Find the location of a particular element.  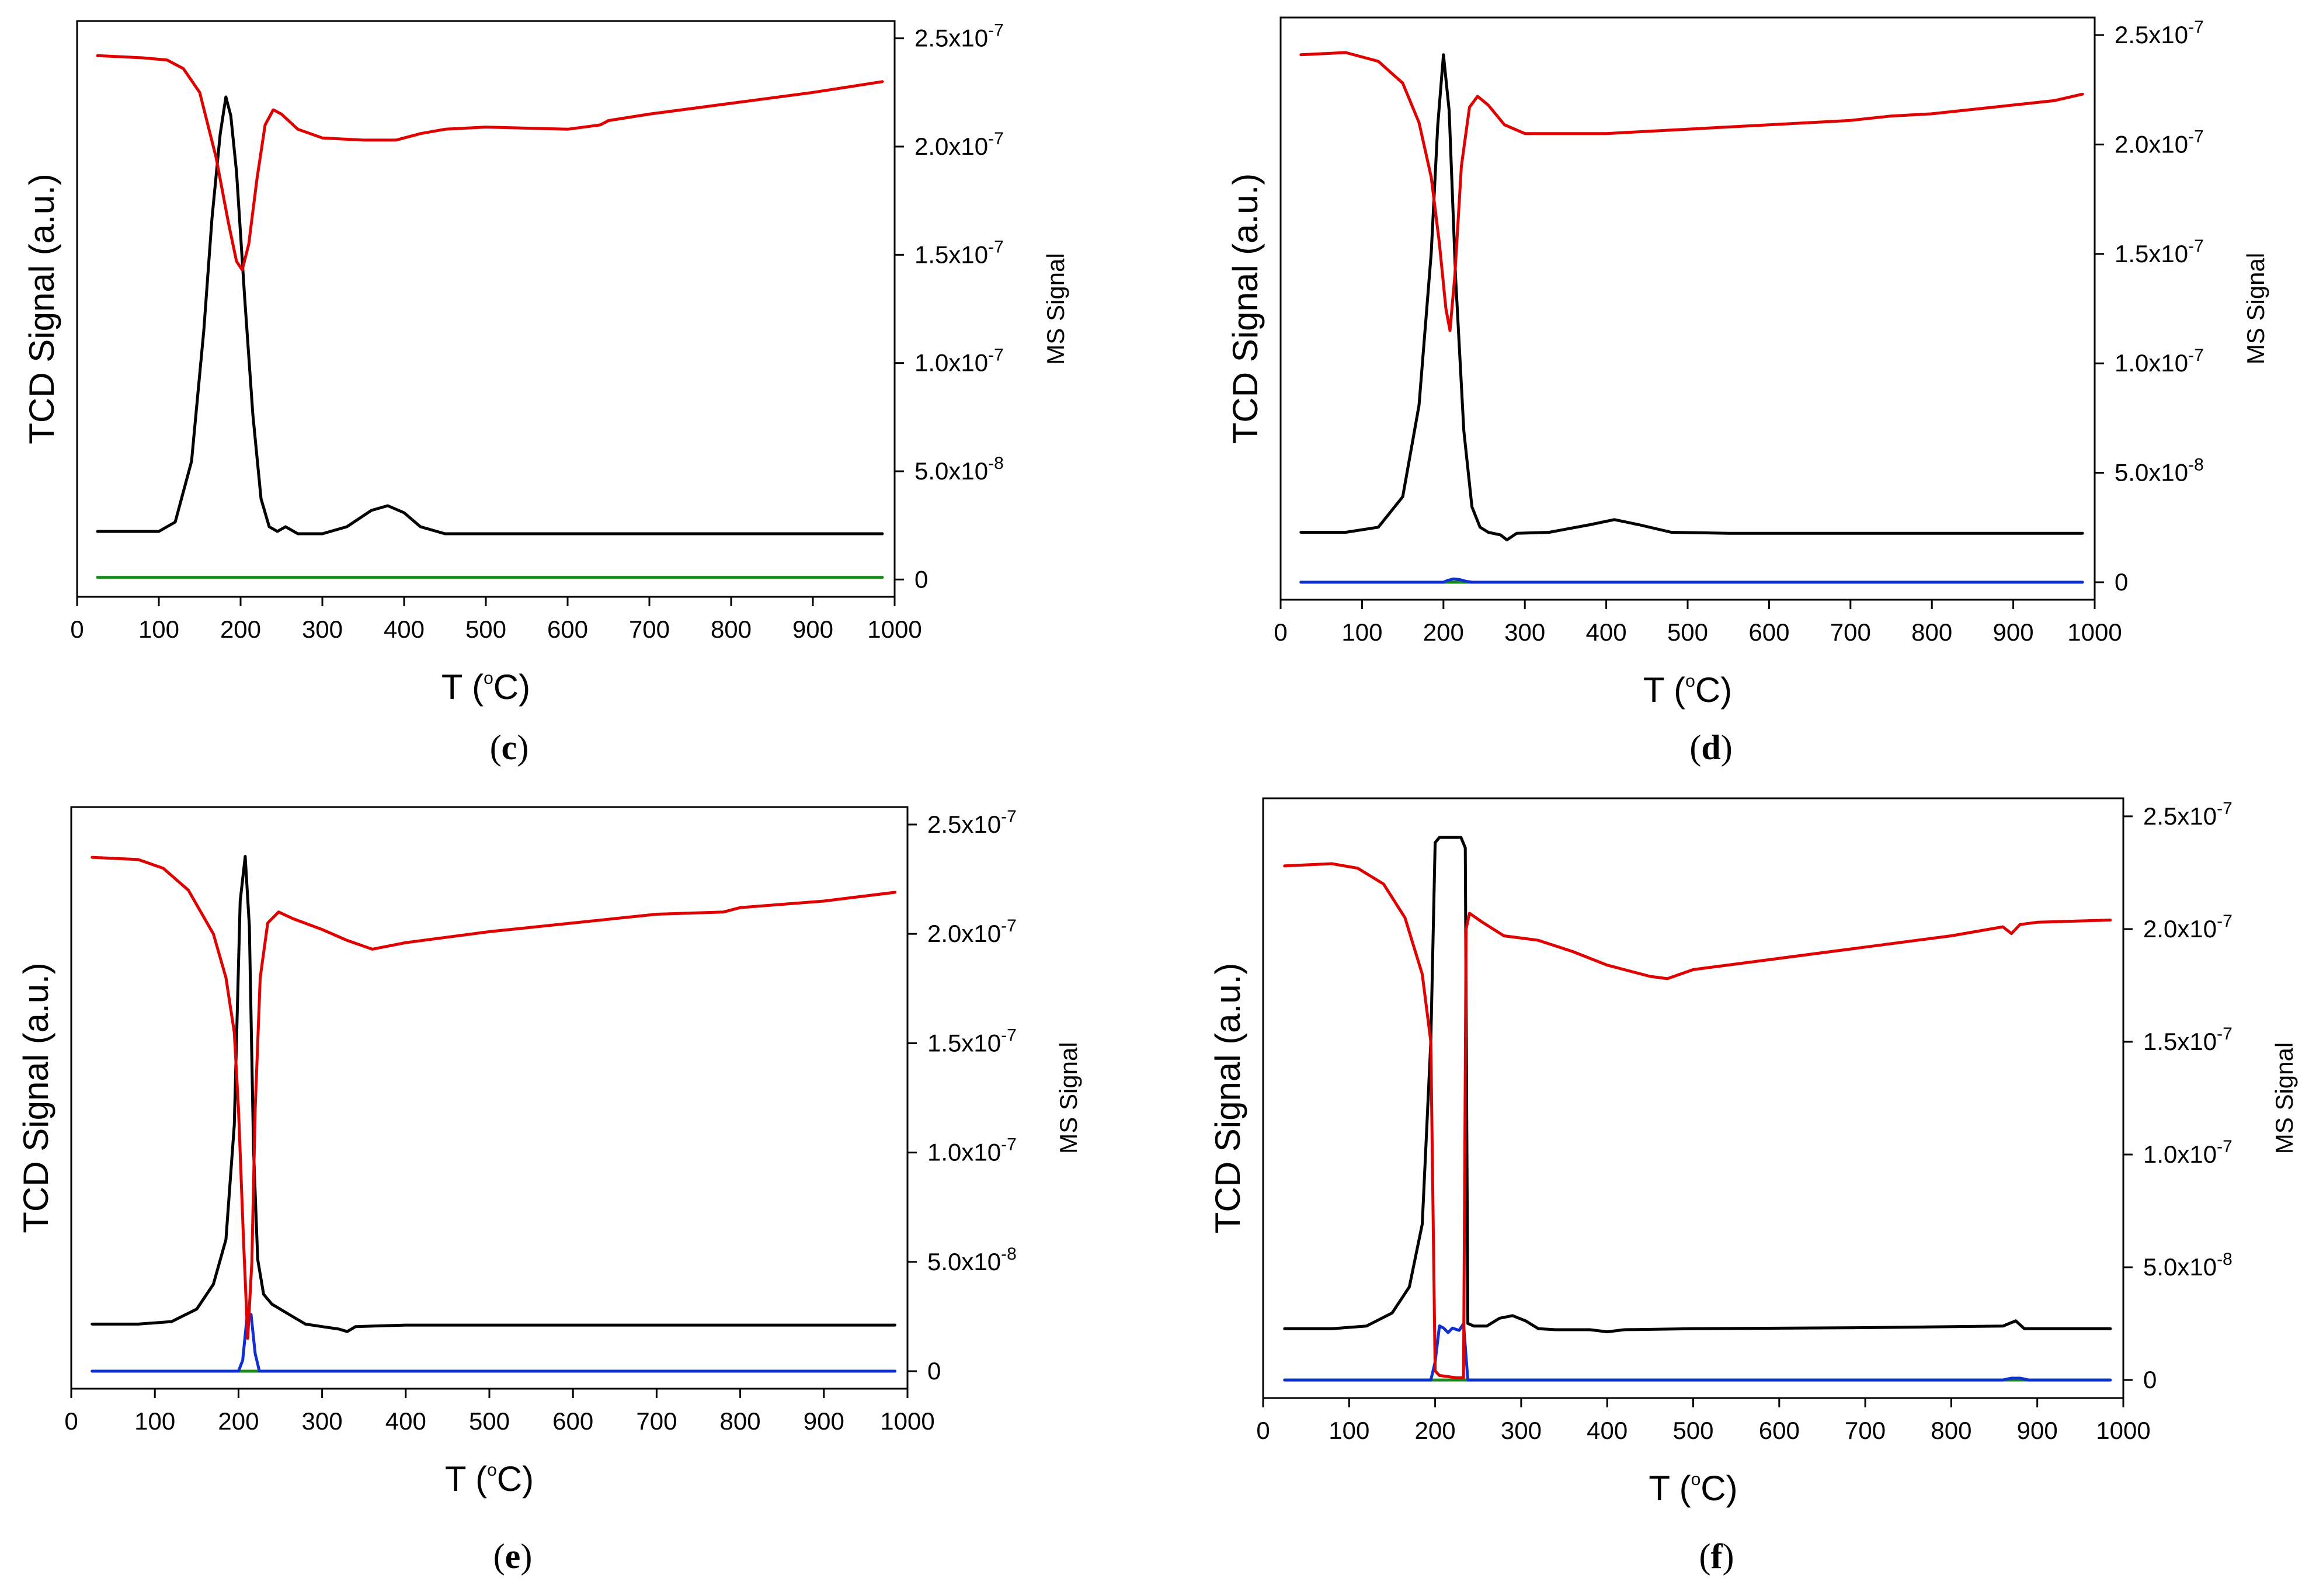

x-axis-title-unit: C) is located at coordinates (515, 1478).